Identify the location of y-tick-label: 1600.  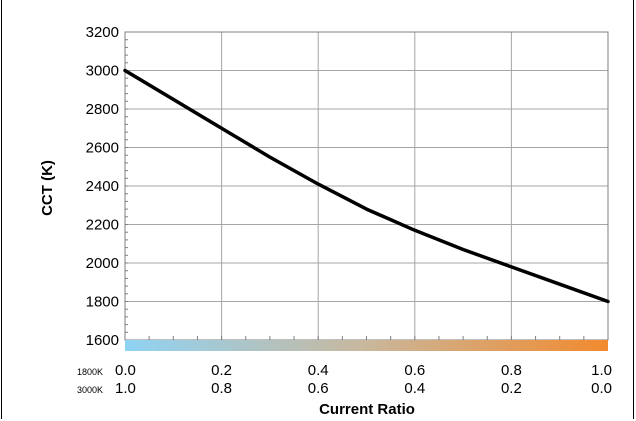
(102, 340).